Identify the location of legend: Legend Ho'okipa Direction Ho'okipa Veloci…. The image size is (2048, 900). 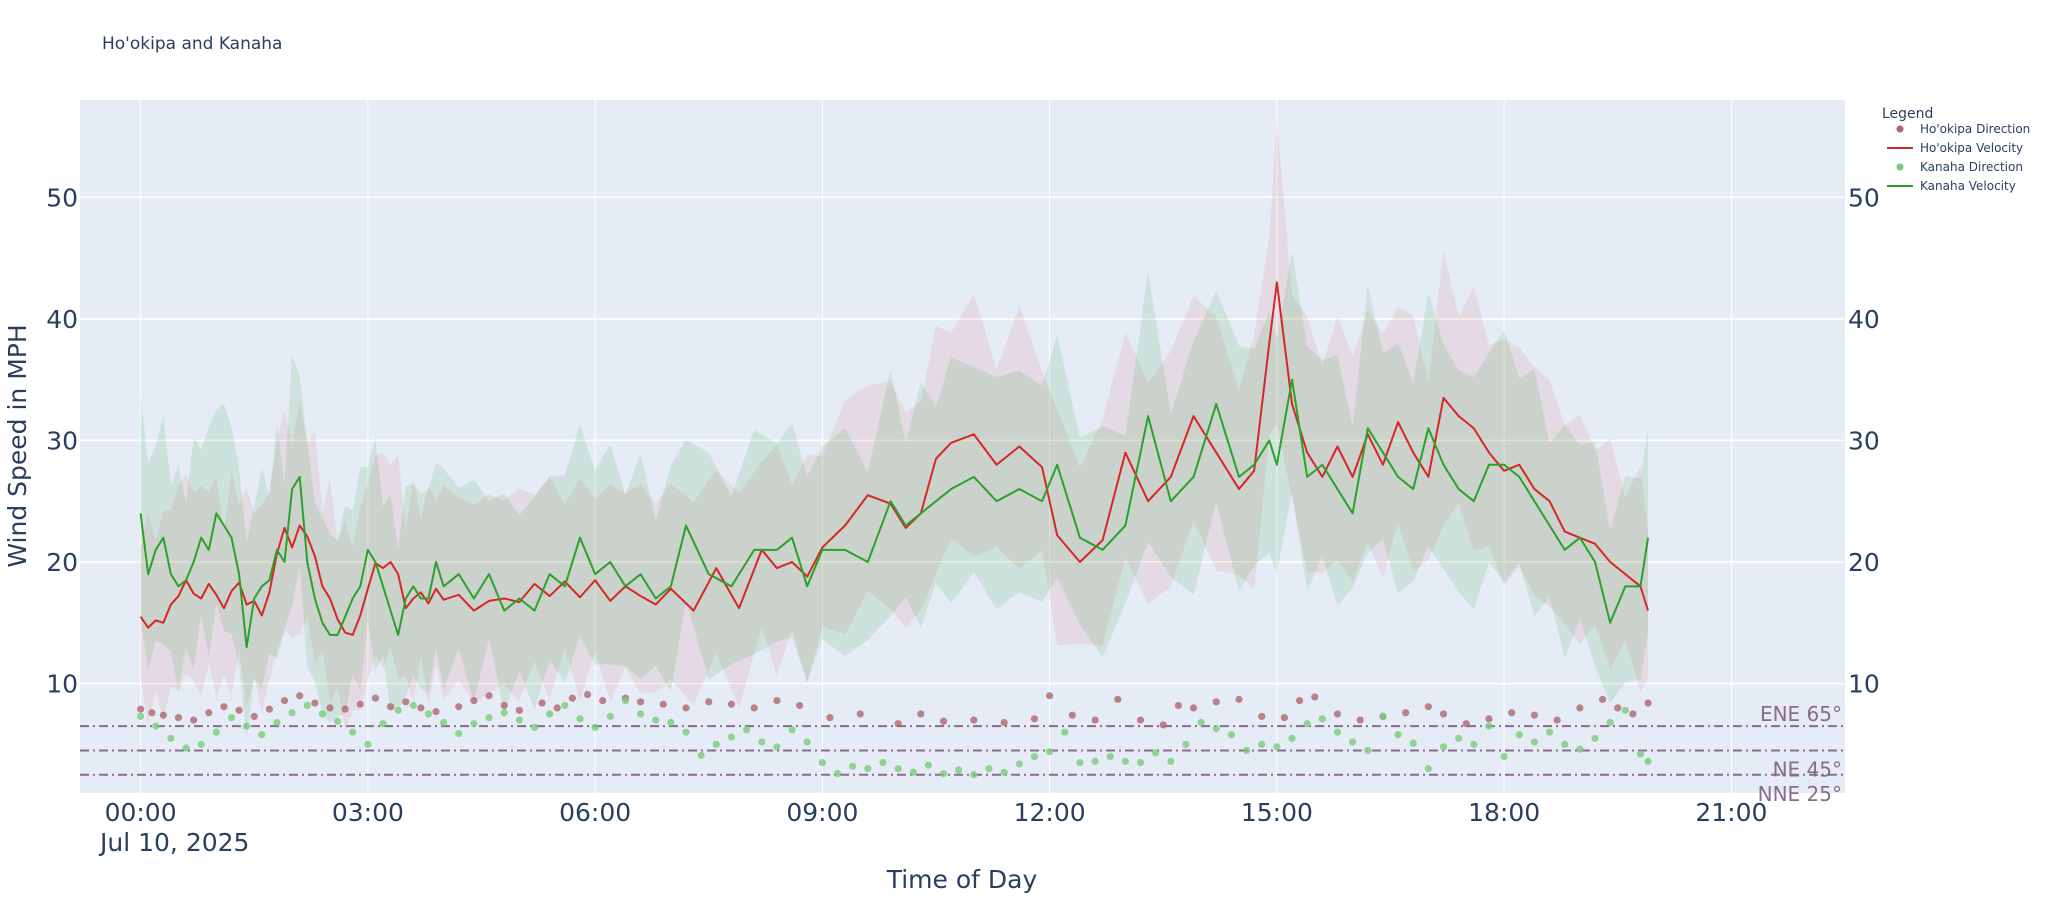
(1956, 149).